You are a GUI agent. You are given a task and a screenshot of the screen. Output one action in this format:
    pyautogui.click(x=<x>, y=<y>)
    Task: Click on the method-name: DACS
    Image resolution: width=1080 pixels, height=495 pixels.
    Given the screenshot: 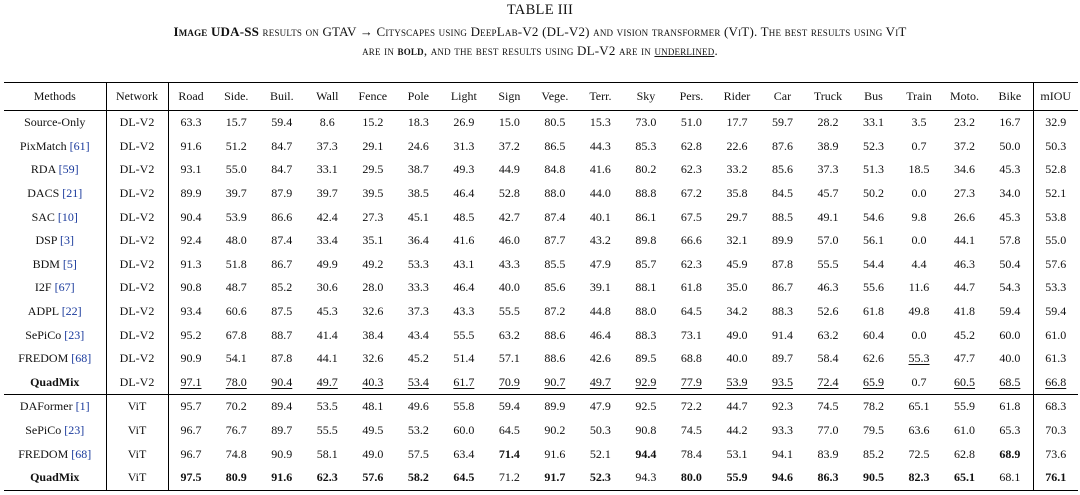 What is the action you would take?
    pyautogui.click(x=45, y=193)
    